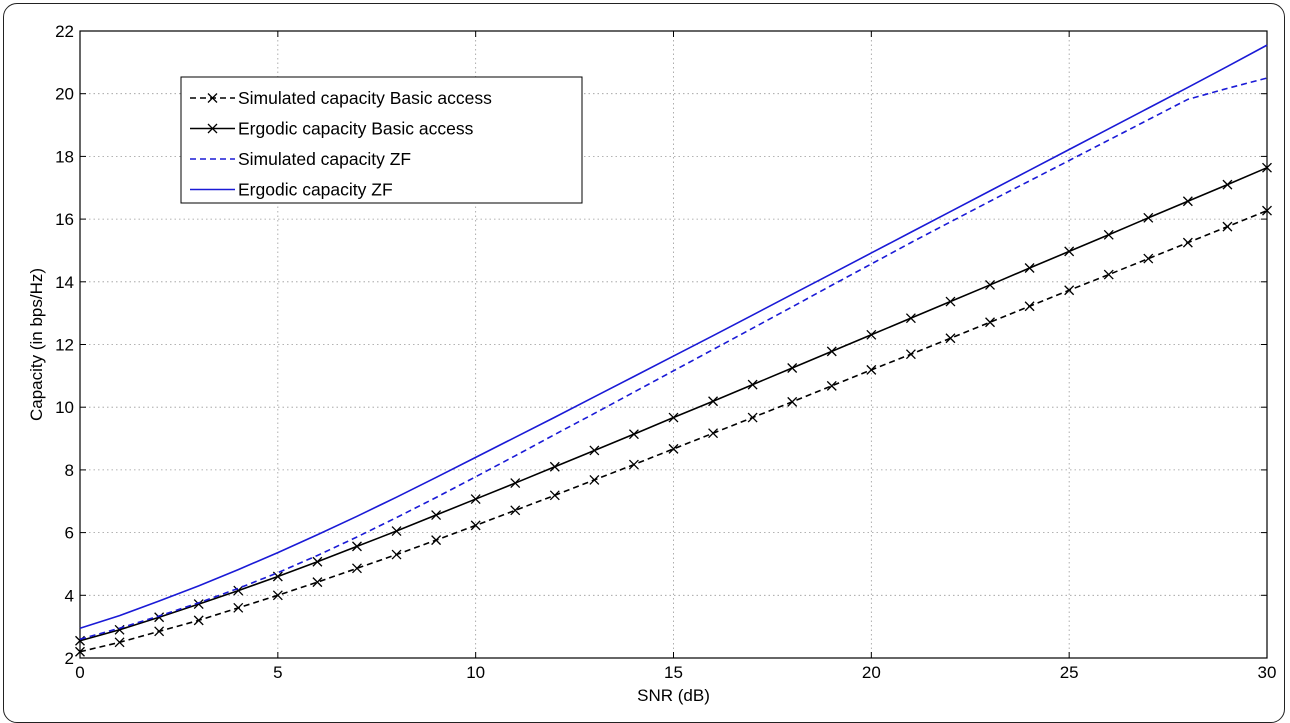 This screenshot has height=723, width=1290. Describe the element at coordinates (673, 672) in the screenshot. I see `x-tick-label: 15` at that location.